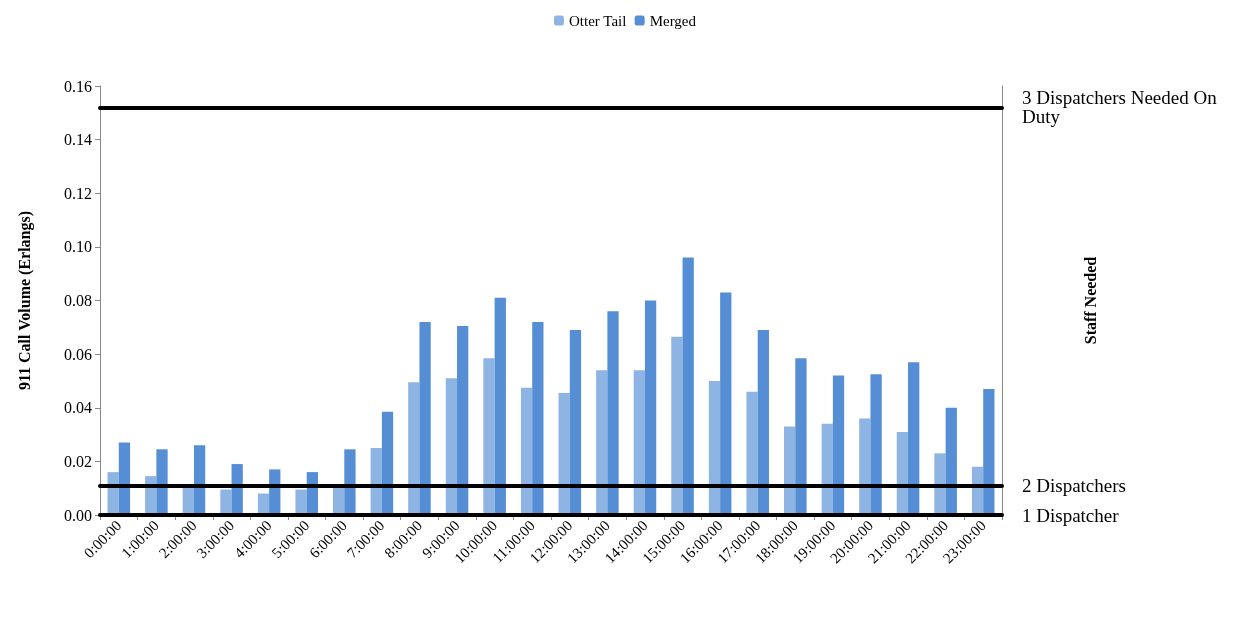 The width and height of the screenshot is (1250, 620). I want to click on ref-line-label: 2 Dispatchers, so click(1074, 486).